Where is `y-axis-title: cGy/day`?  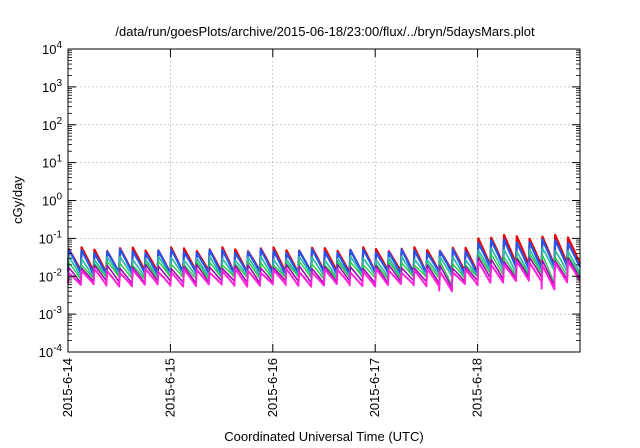
y-axis-title: cGy/day is located at coordinates (17, 200).